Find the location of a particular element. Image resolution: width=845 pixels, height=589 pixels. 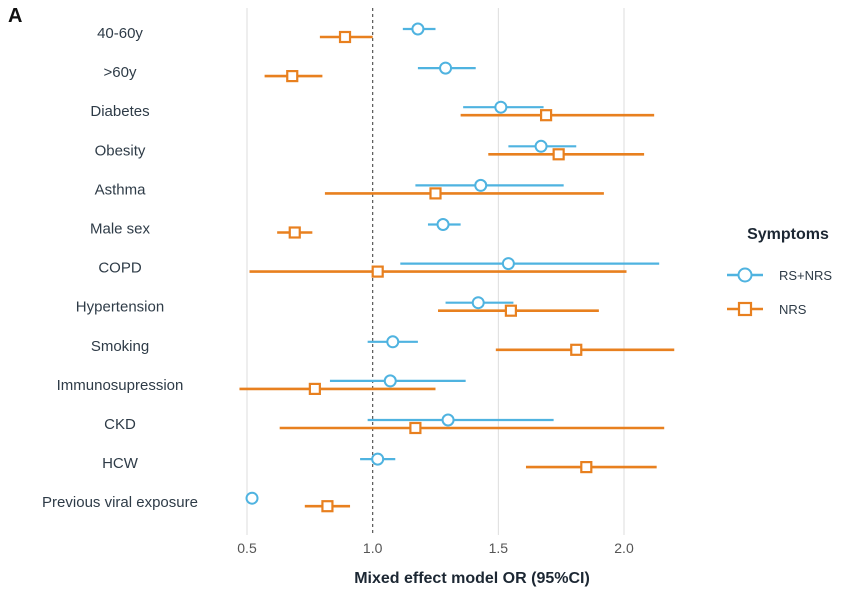

x-tick-label: 0.5 is located at coordinates (247, 548).